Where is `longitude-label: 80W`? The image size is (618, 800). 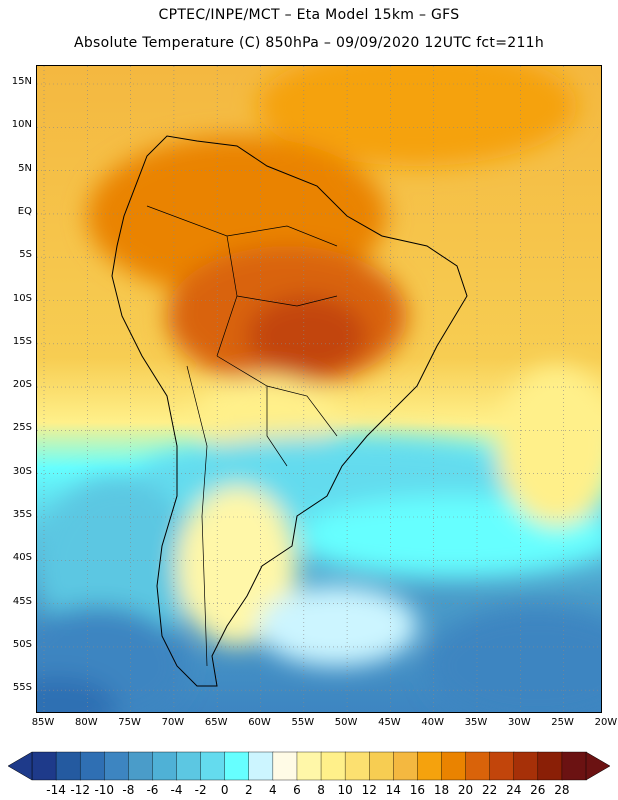
longitude-label: 80W is located at coordinates (86, 722).